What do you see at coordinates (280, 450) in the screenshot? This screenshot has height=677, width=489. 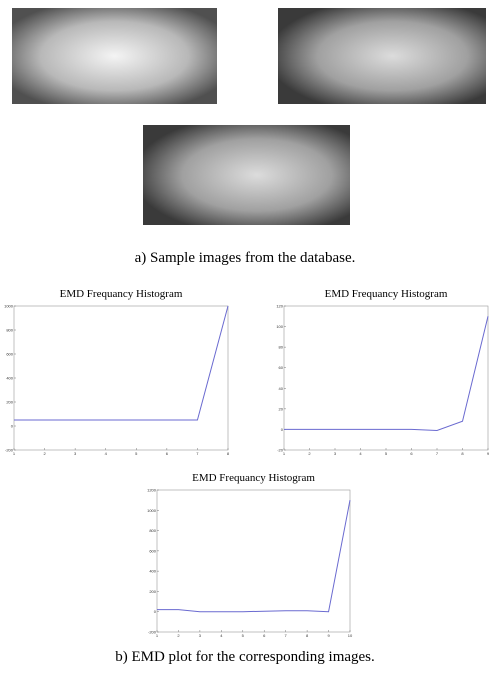 I see `y-tick-label: -20` at bounding box center [280, 450].